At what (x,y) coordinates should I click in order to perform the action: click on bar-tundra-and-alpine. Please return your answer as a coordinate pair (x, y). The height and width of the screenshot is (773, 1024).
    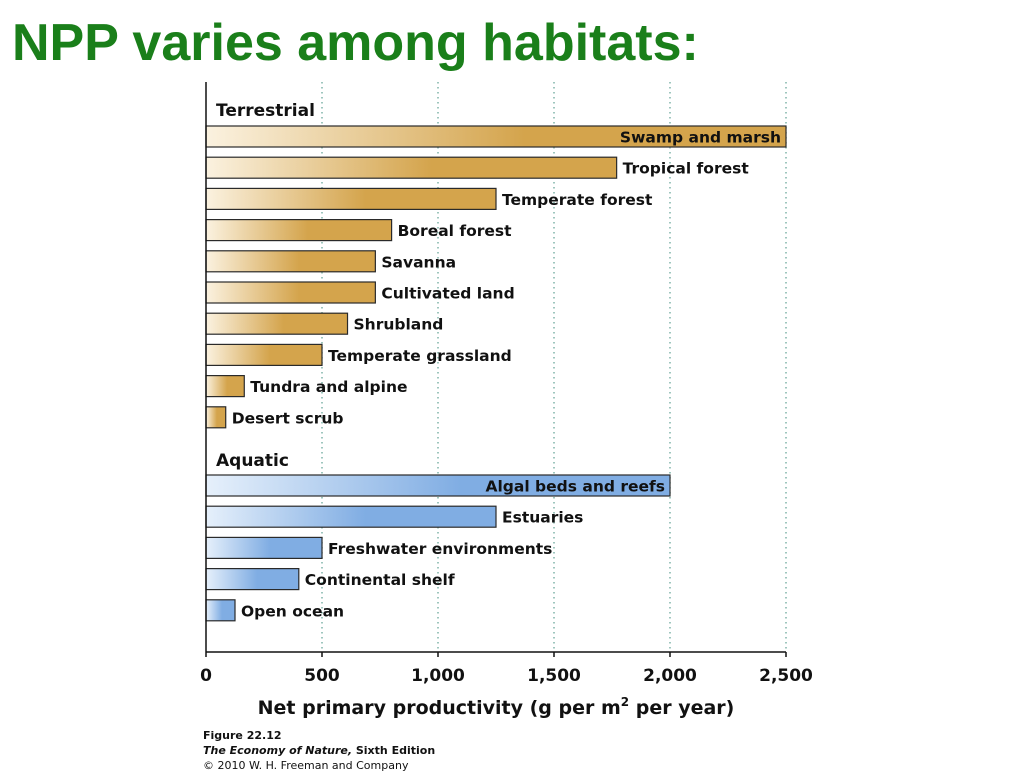
    Looking at the image, I should click on (225, 386).